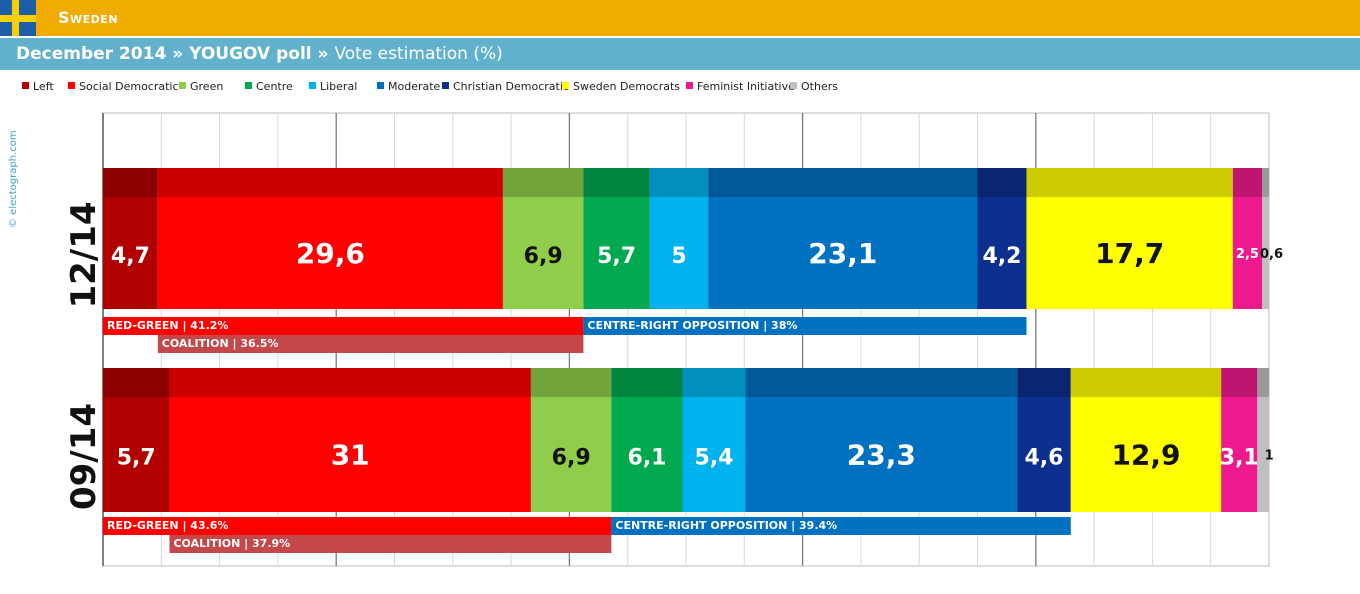  I want to click on legend-label: Sweden Democrats, so click(627, 86).